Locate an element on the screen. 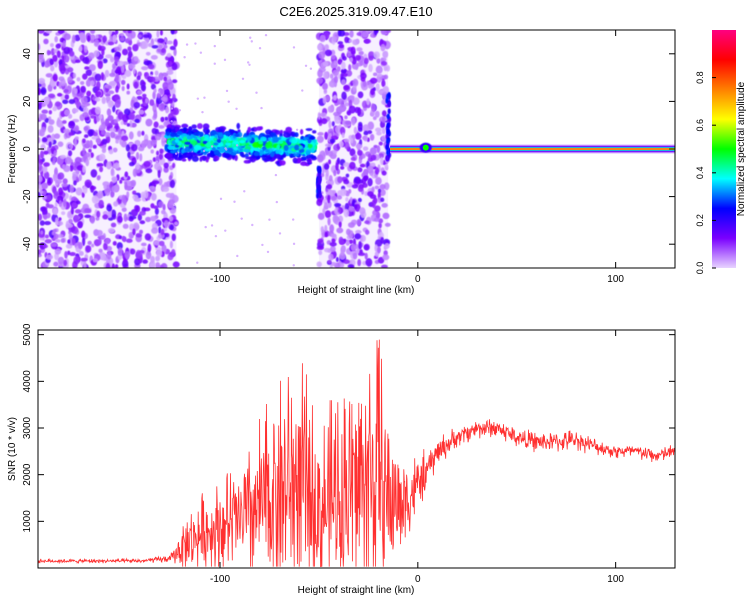 The width and height of the screenshot is (750, 600). colorbar-ticks: 0.0 0.2 0.4 0.6 0.8 is located at coordinates (705, 172).